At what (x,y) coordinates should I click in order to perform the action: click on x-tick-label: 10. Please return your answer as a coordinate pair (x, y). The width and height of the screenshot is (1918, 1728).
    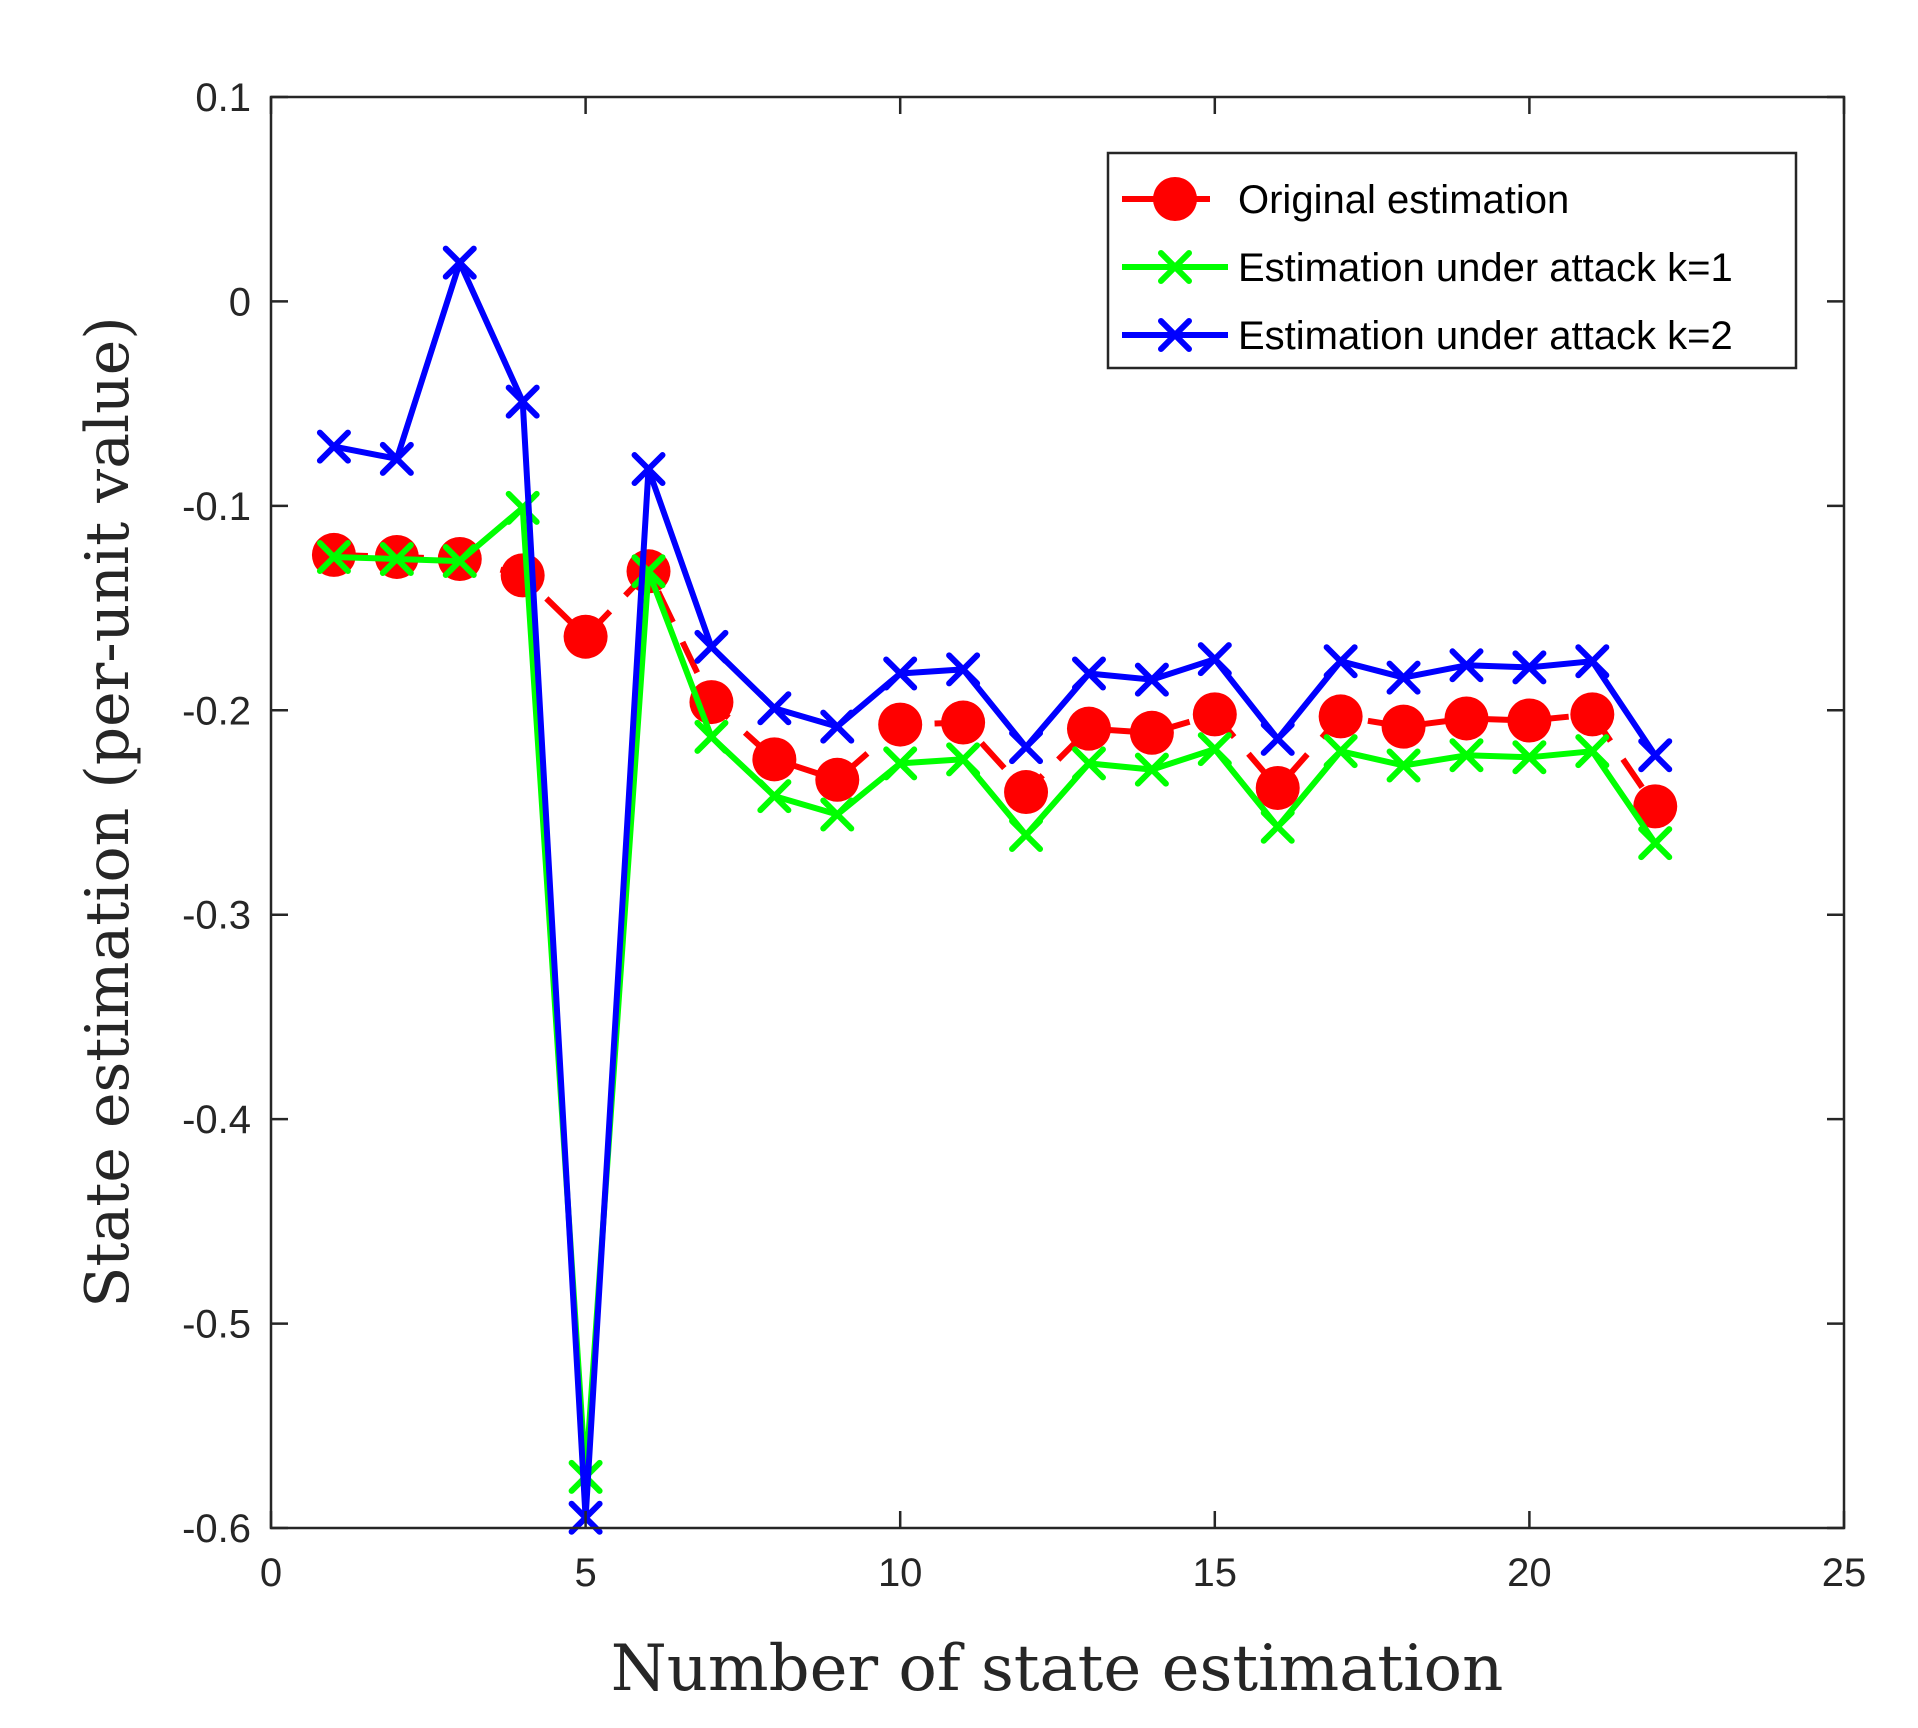
    Looking at the image, I should click on (900, 1573).